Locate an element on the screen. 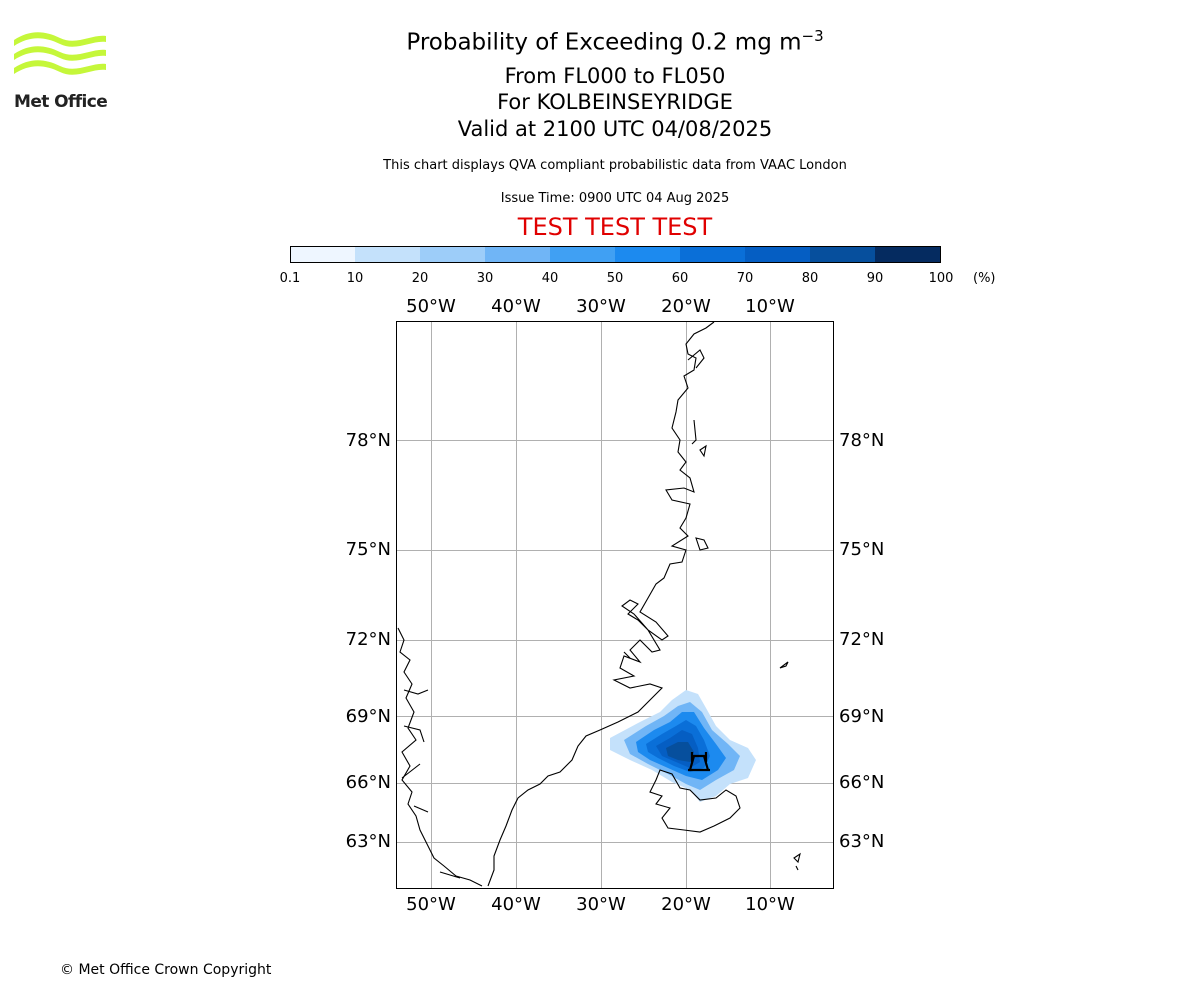  colorbar-tick-label: 100 is located at coordinates (941, 278).